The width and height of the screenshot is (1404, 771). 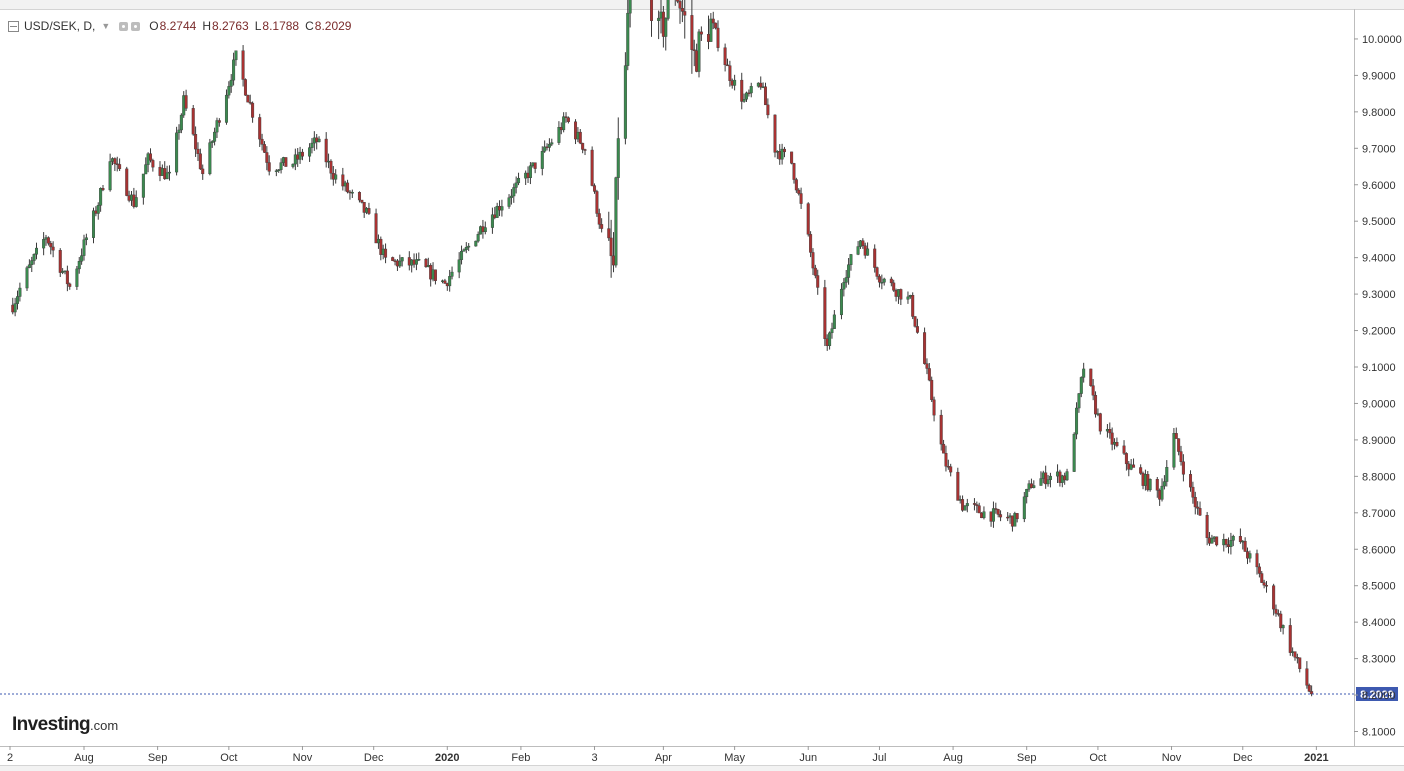 What do you see at coordinates (281, 26) in the screenshot?
I see `low-value: 8.1788` at bounding box center [281, 26].